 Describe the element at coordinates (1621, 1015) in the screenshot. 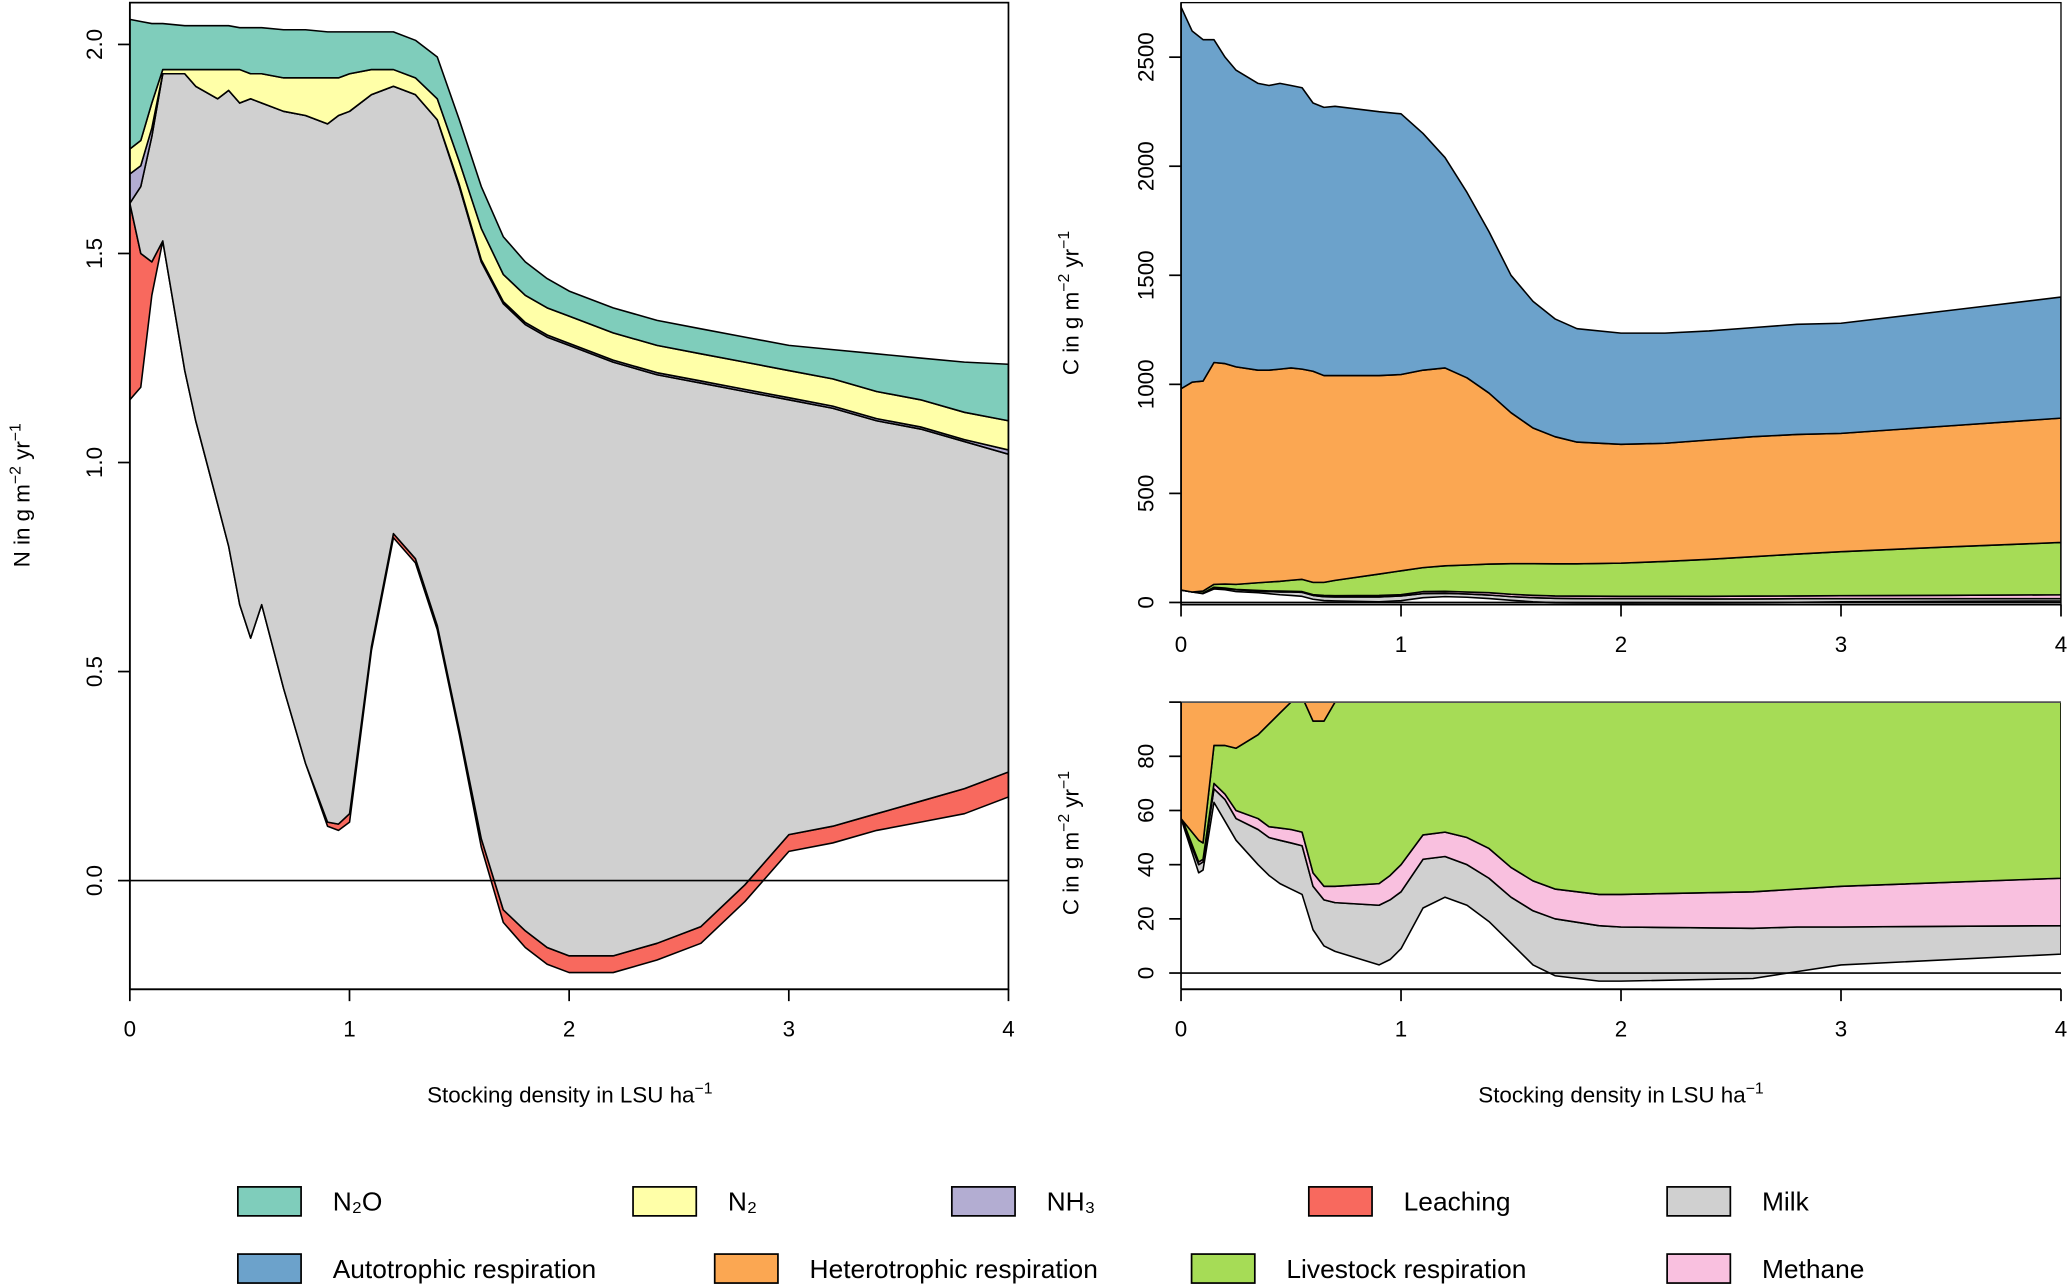

I see `carbon-zoom-x-axis: 0 1 2 3 4` at that location.